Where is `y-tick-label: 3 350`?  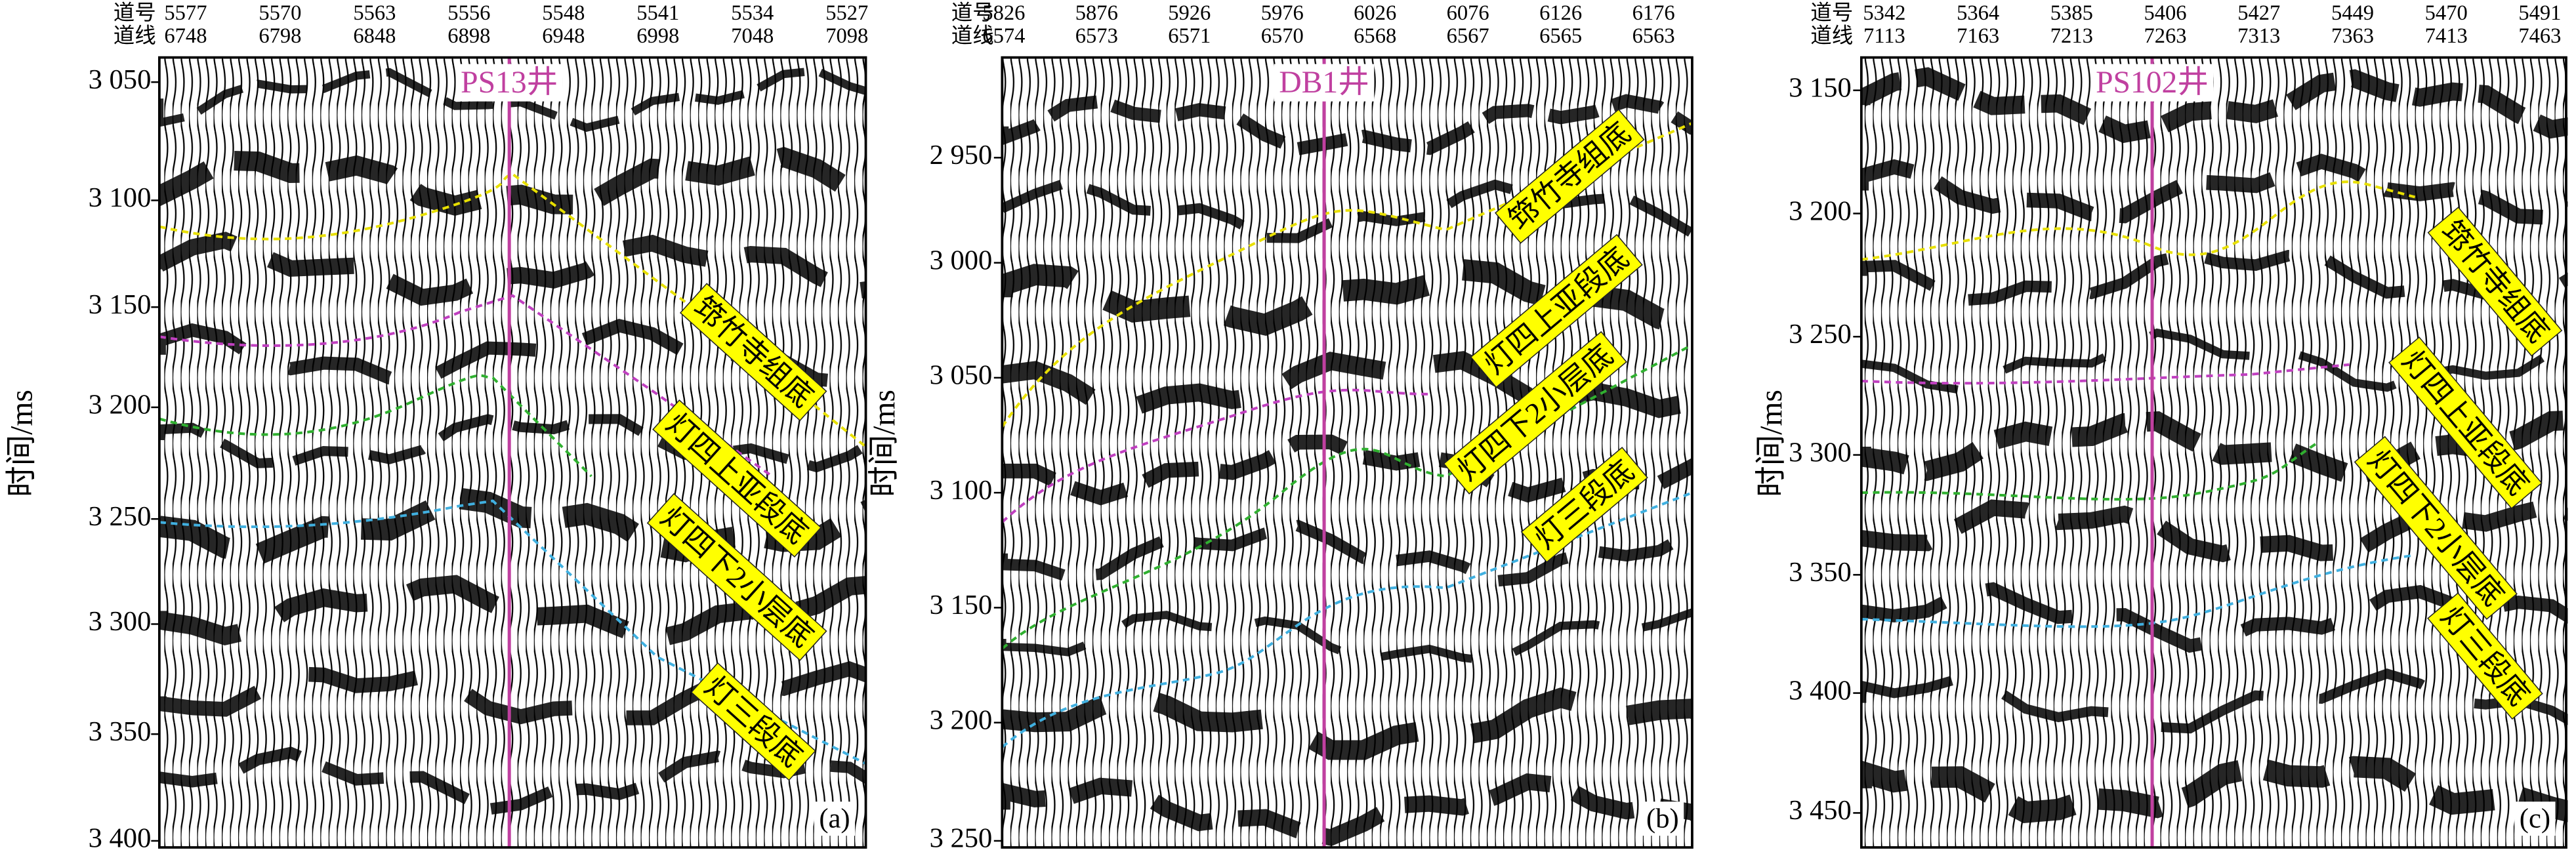
y-tick-label: 3 350 is located at coordinates (1820, 572).